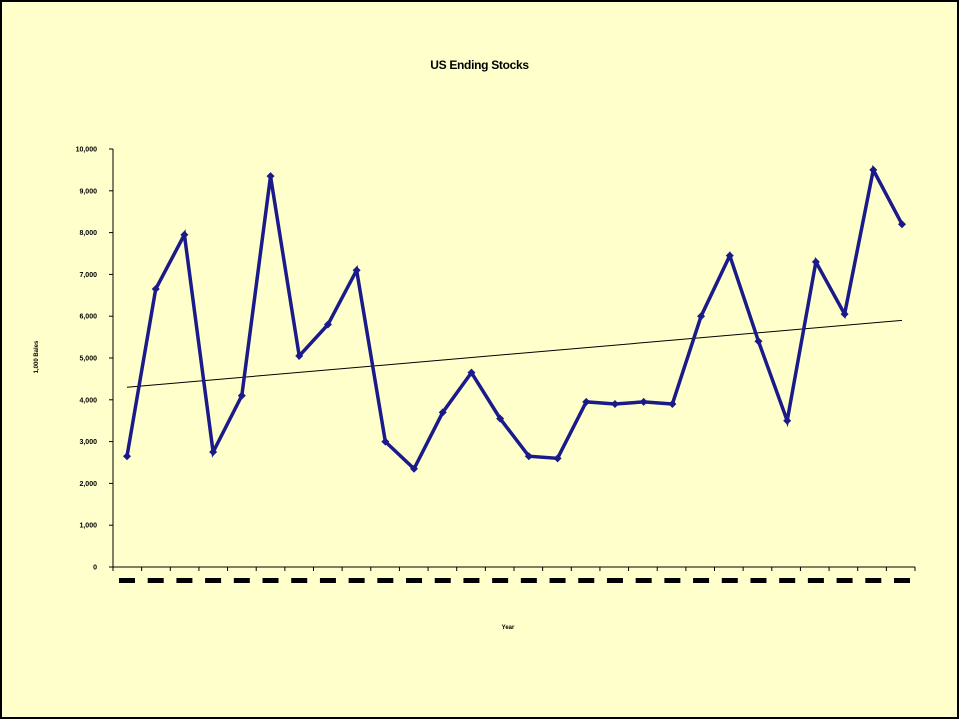 This screenshot has width=959, height=719. Describe the element at coordinates (514, 353) in the screenshot. I see `trend-line` at that location.